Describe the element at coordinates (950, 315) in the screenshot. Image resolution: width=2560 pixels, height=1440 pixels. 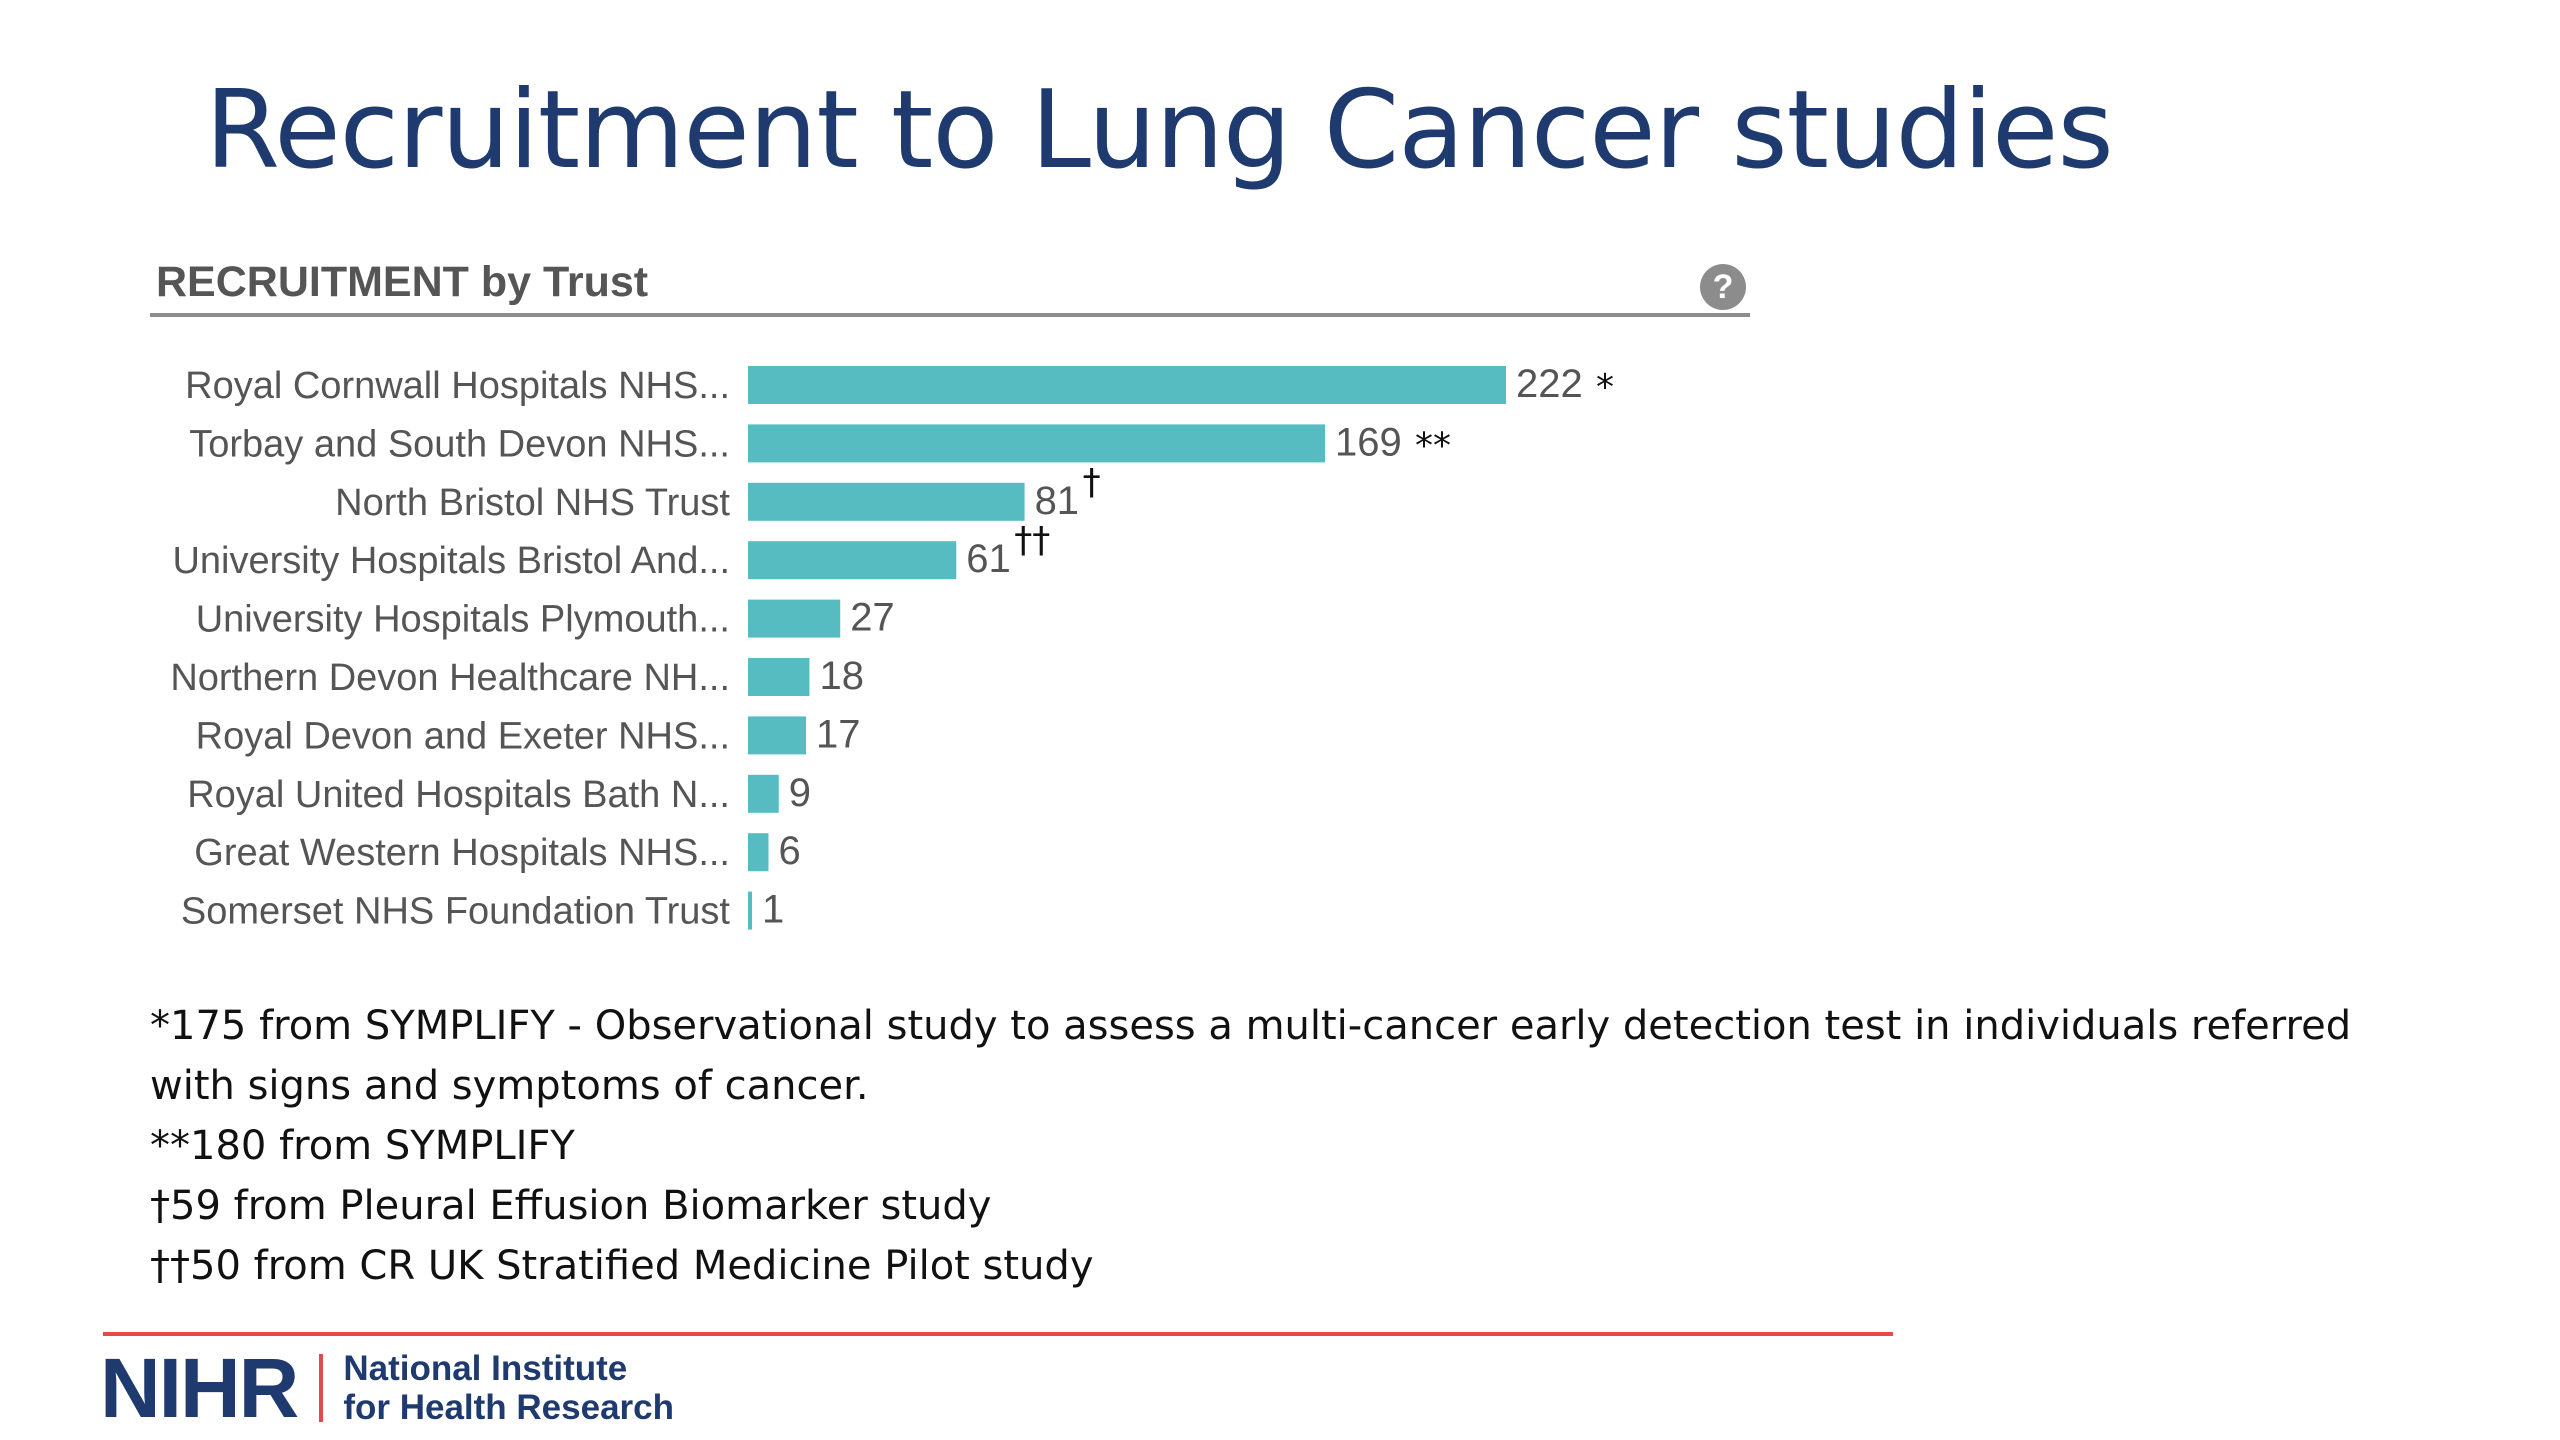
I see `panel-divider` at that location.